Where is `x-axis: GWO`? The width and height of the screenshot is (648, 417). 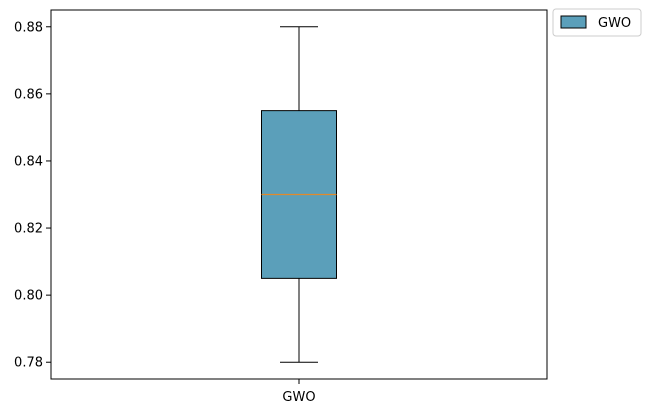
x-axis: GWO is located at coordinates (299, 392).